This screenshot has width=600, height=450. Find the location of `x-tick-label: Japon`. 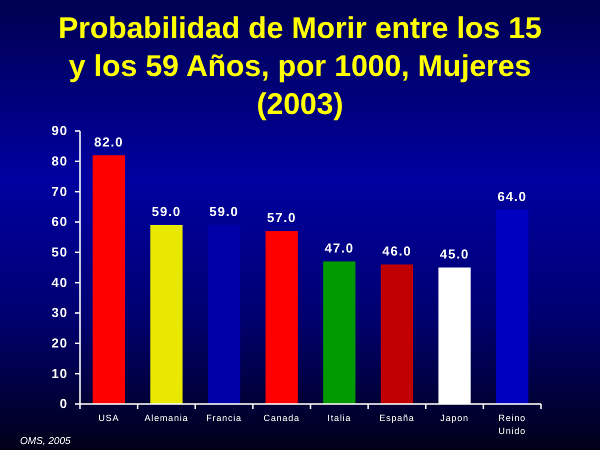

x-tick-label: Japon is located at coordinates (454, 418).